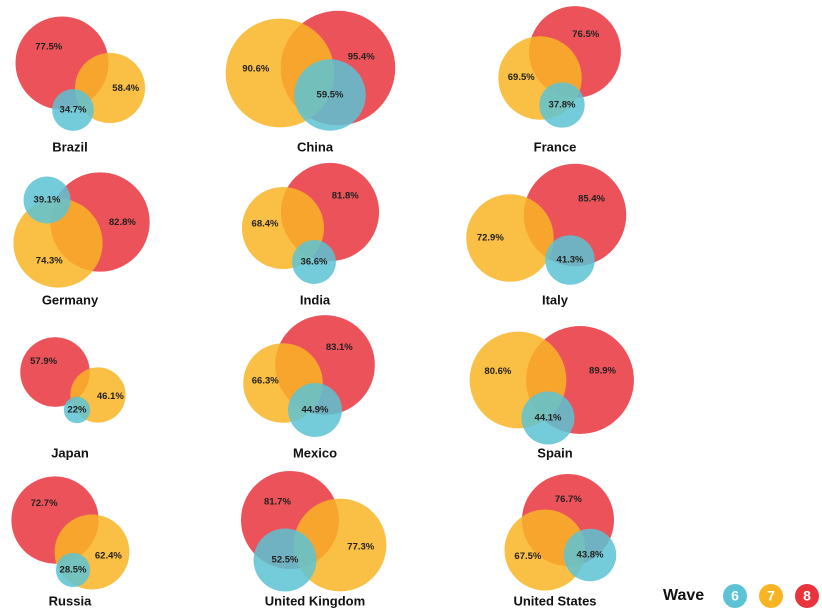  I want to click on legend-title: Wave, so click(683, 595).